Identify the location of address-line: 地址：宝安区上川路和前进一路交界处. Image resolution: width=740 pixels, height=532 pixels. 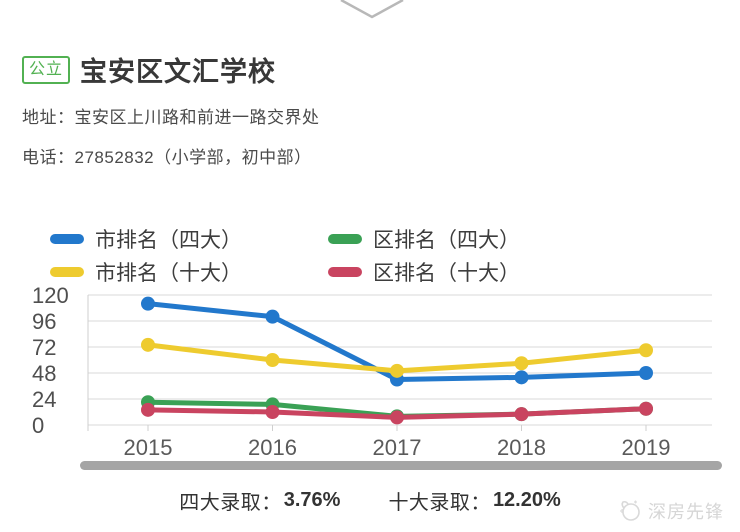
(171, 115).